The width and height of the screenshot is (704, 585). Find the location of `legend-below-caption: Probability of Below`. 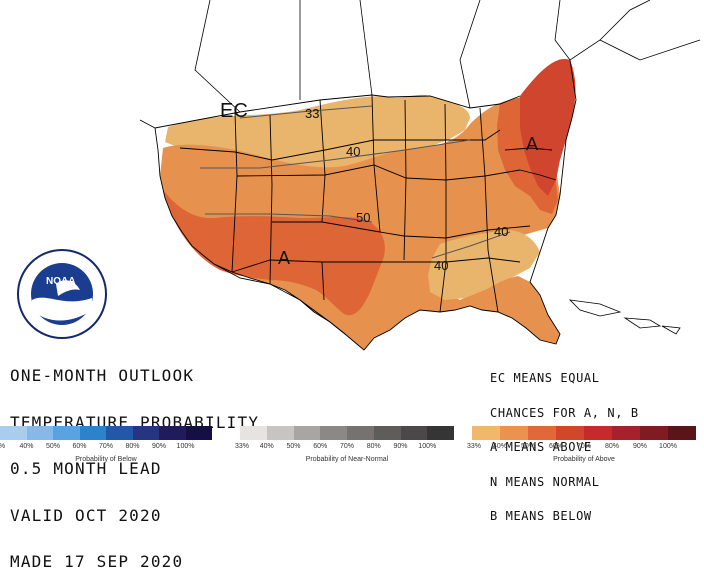

legend-below-caption: Probability of Below is located at coordinates (106, 459).